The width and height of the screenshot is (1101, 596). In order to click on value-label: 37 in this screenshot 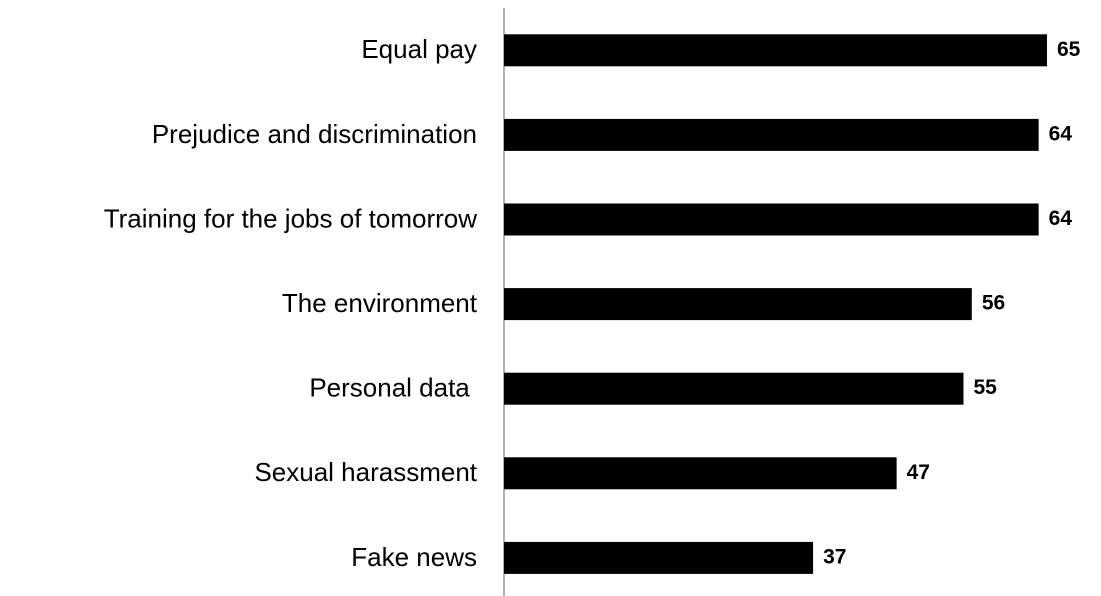, I will do `click(834, 556)`.